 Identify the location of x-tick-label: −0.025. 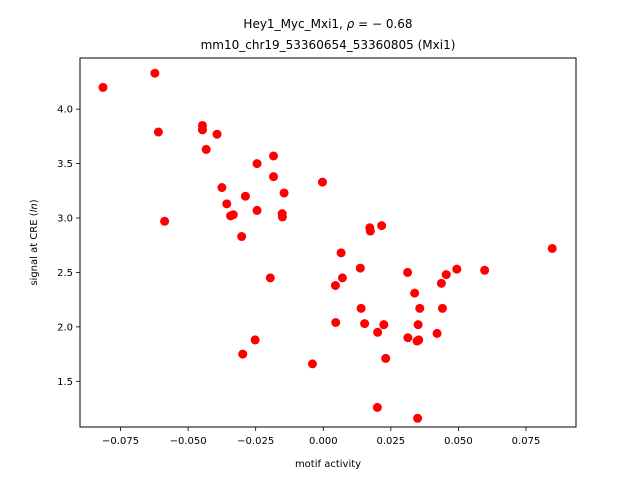
(255, 441).